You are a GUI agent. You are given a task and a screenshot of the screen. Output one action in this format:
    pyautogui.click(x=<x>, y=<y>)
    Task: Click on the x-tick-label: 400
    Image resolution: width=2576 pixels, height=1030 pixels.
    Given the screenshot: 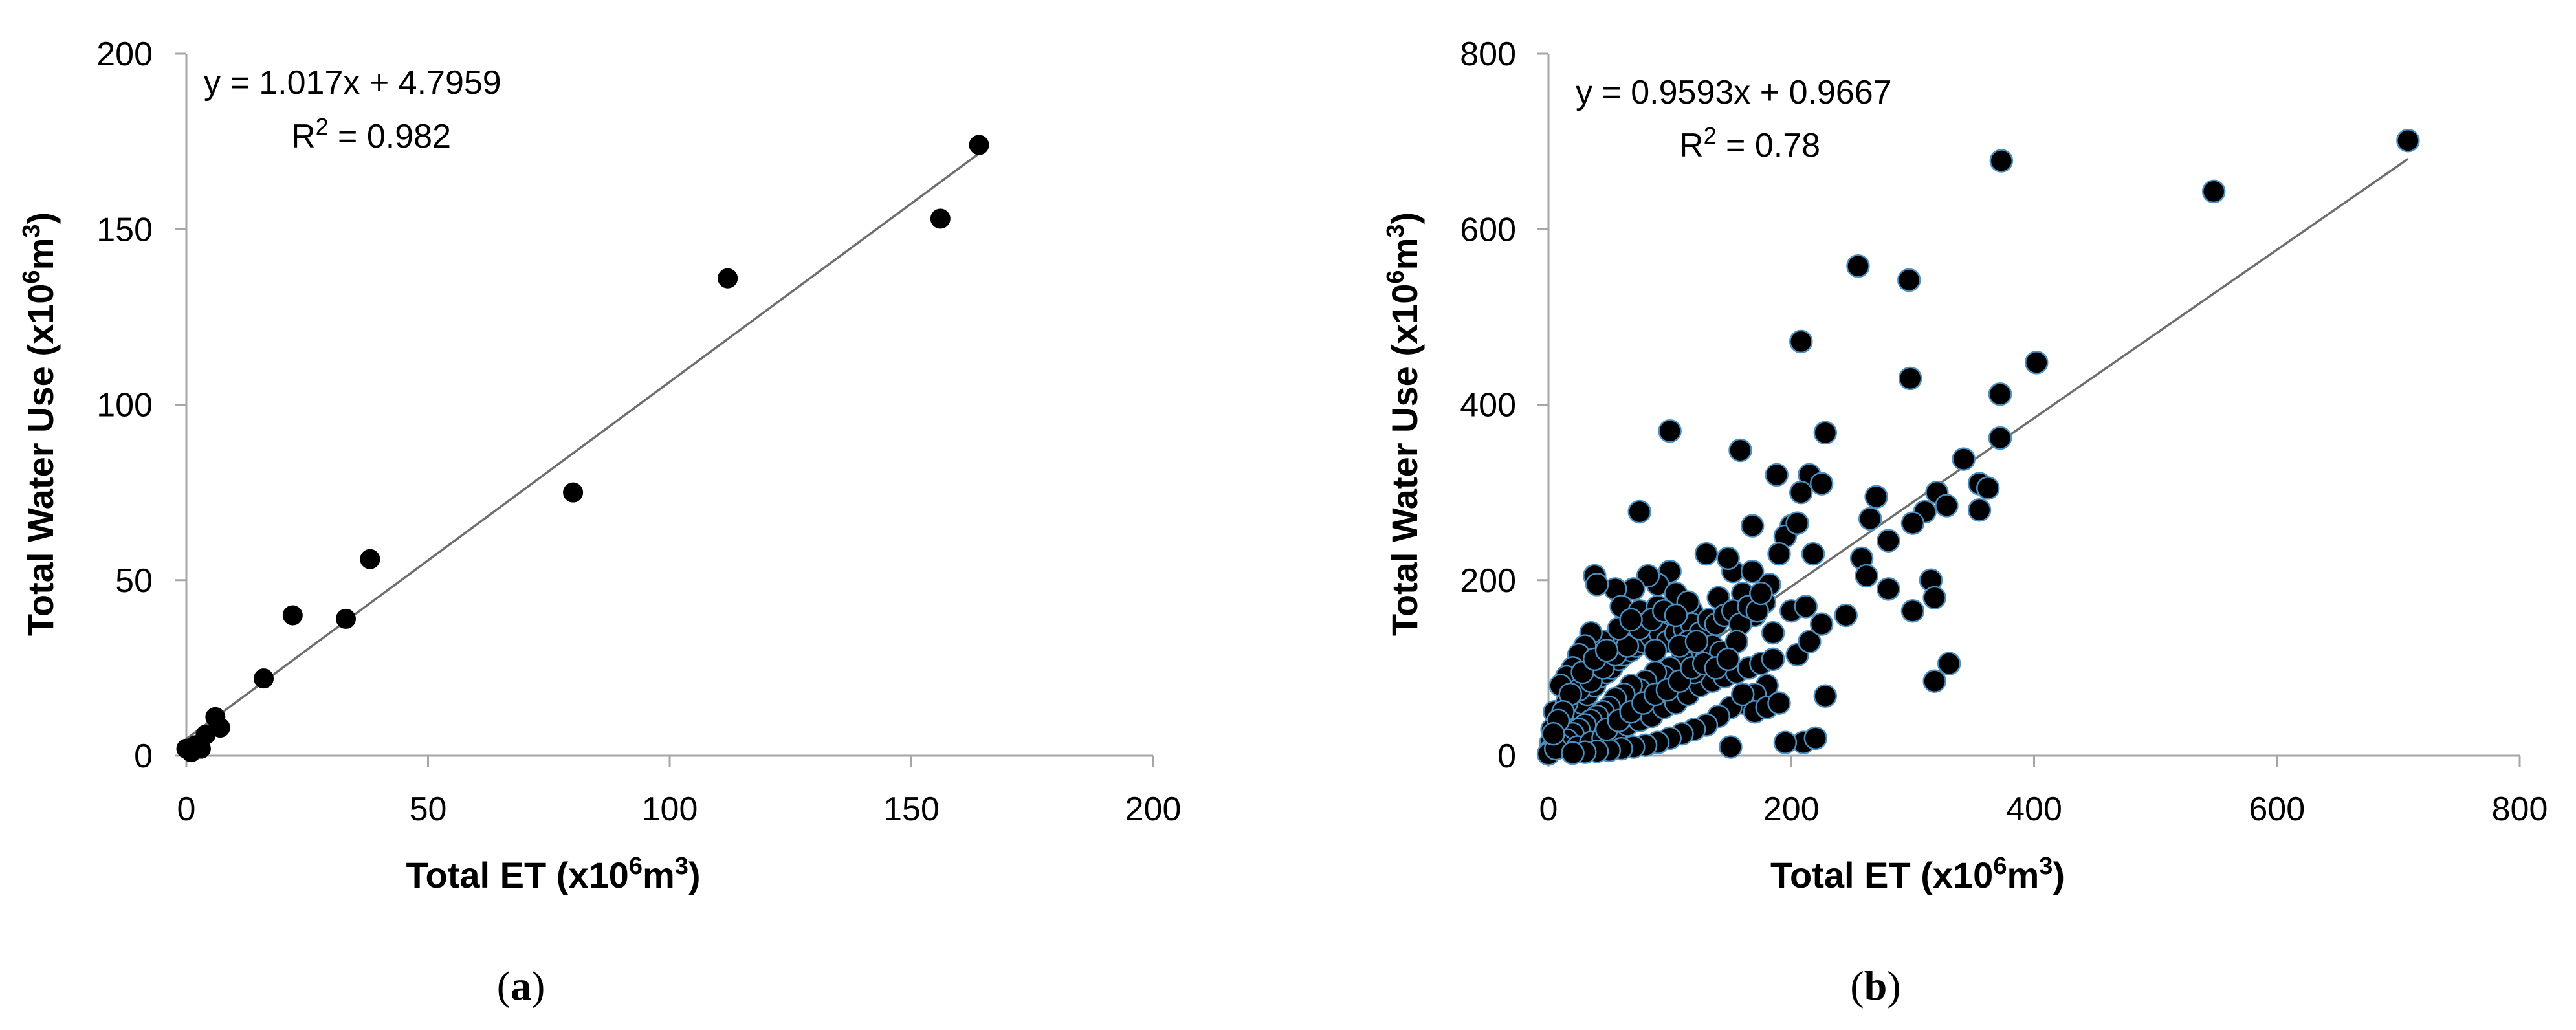 What is the action you would take?
    pyautogui.click(x=2034, y=810)
    